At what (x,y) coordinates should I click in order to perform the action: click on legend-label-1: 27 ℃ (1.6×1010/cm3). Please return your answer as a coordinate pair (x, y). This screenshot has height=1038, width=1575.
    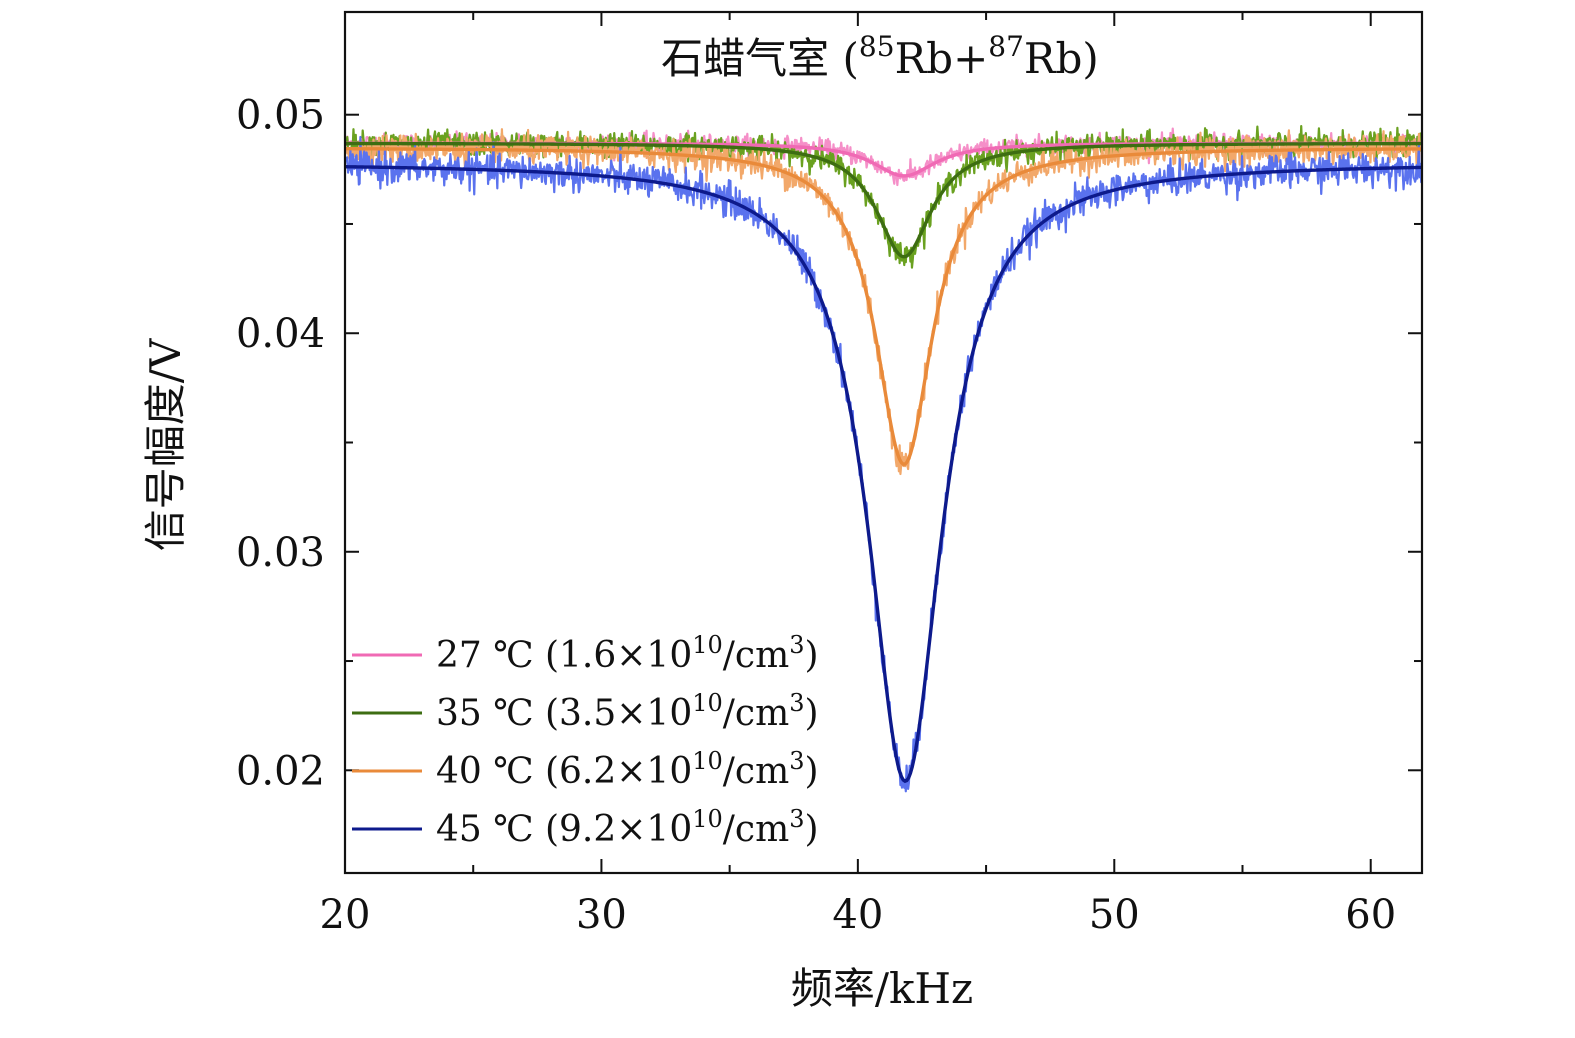
    Looking at the image, I should click on (627, 653).